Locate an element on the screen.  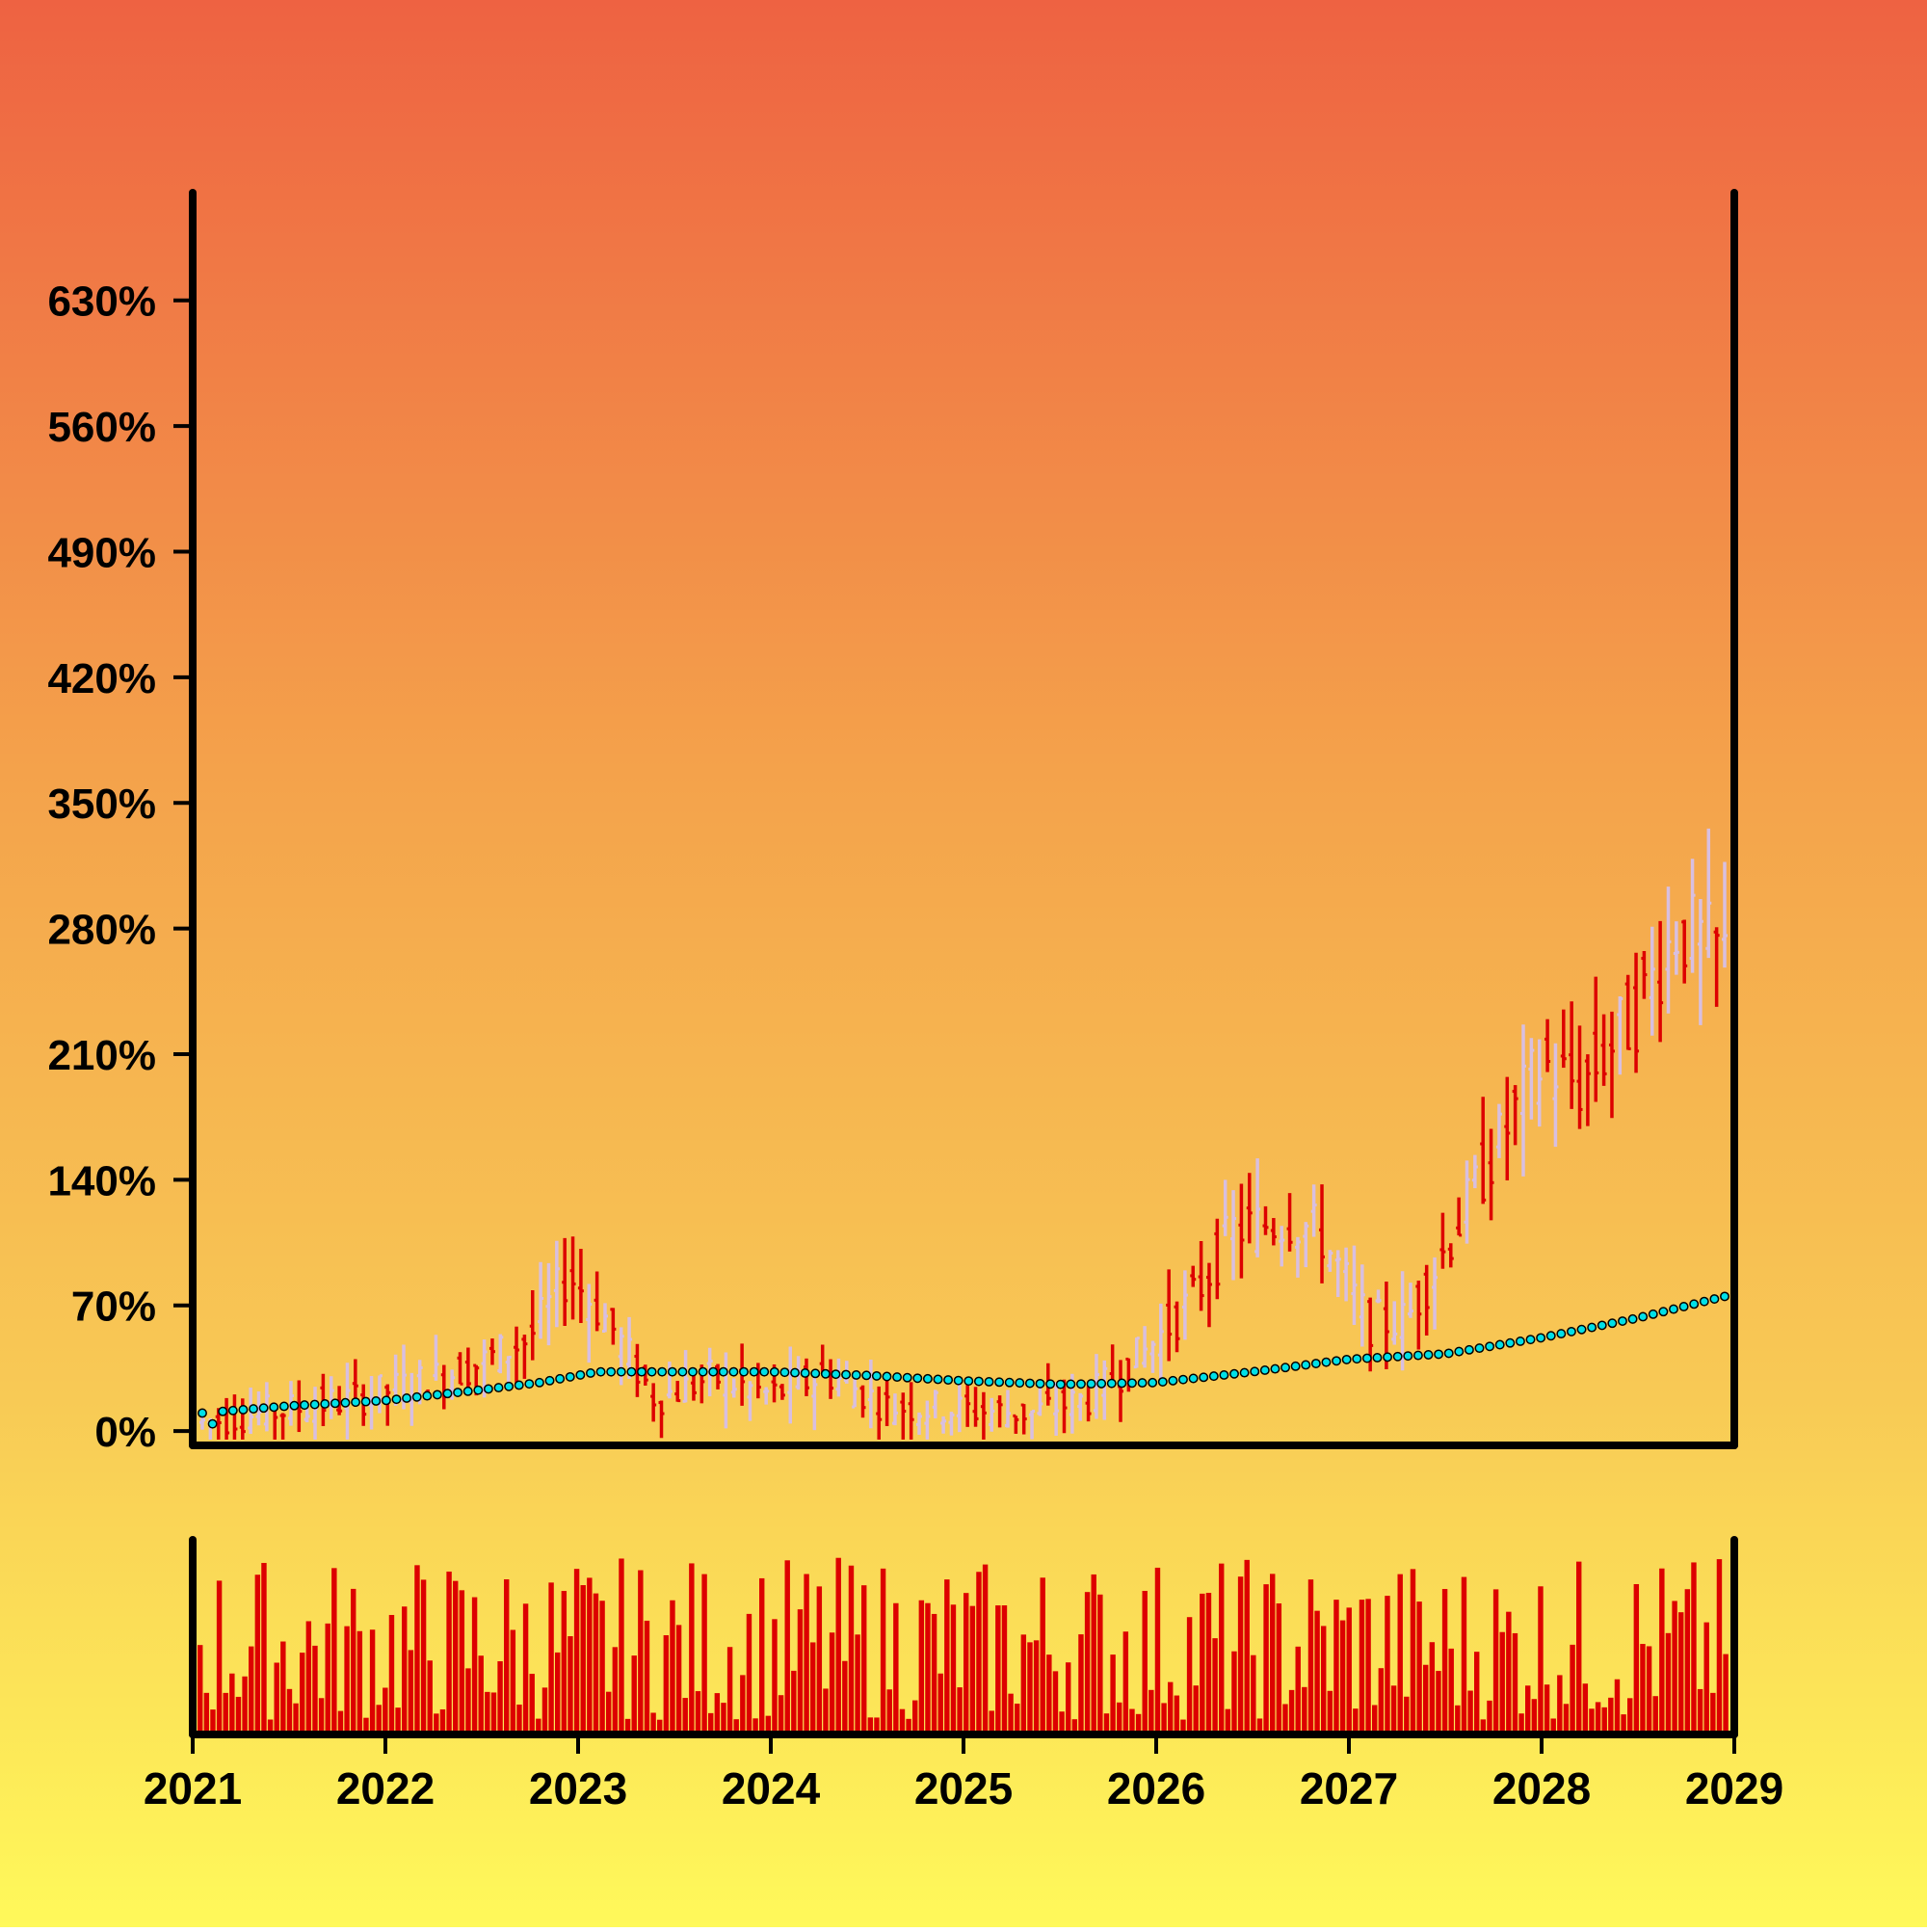
x-tick-label: 2021 is located at coordinates (193, 1788).